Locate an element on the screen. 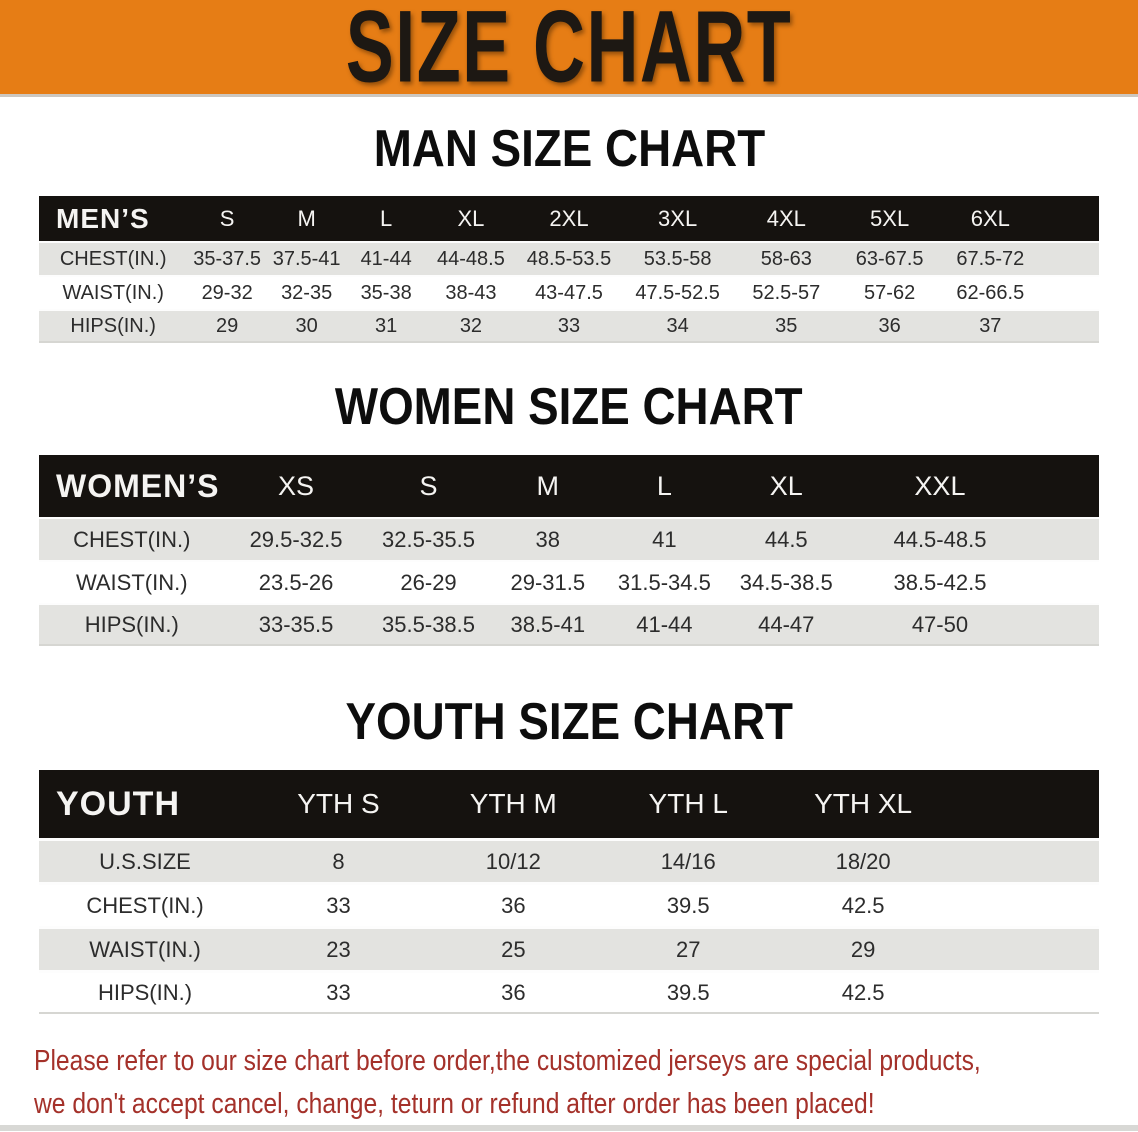 The image size is (1138, 1132). table-cell: 8 is located at coordinates (338, 860).